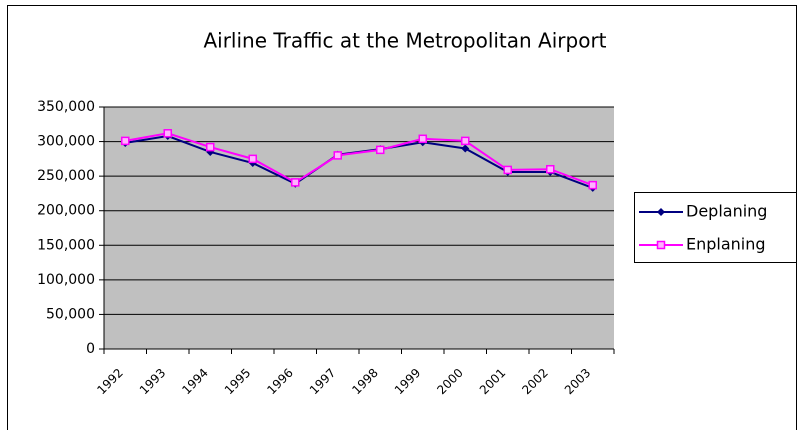 The height and width of the screenshot is (430, 801). What do you see at coordinates (279, 381) in the screenshot?
I see `x-tick-label: 1996` at bounding box center [279, 381].